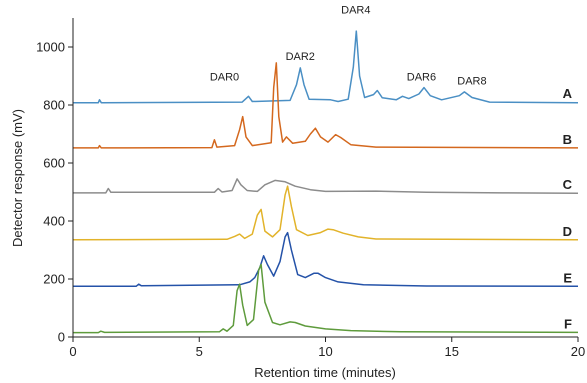  I want to click on peak-annotation-dar2: DAR2, so click(300, 57).